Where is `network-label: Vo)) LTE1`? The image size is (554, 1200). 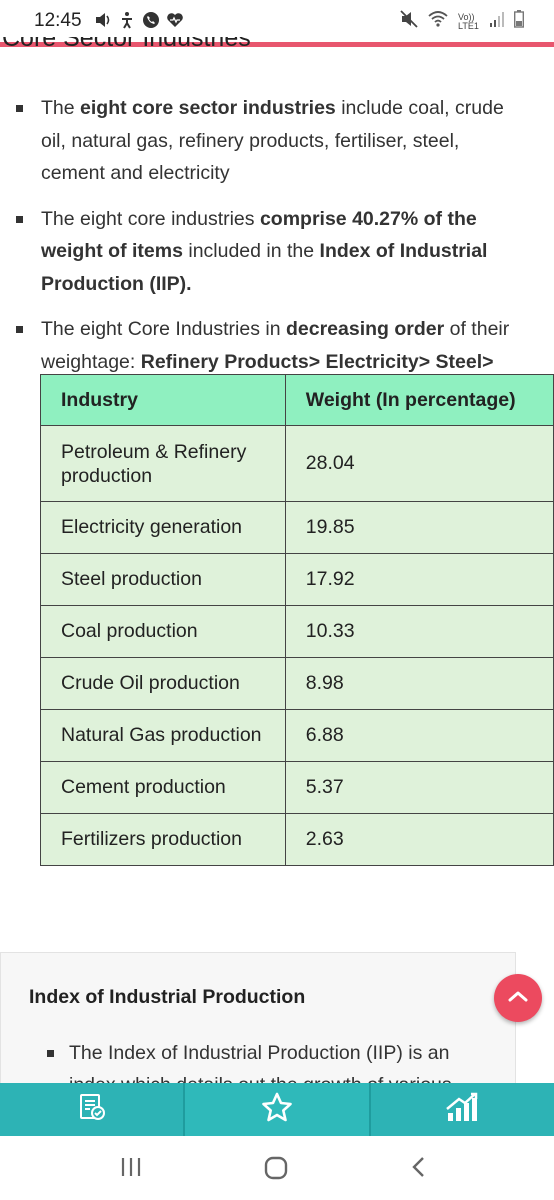 network-label: Vo)) LTE1 is located at coordinates (468, 21).